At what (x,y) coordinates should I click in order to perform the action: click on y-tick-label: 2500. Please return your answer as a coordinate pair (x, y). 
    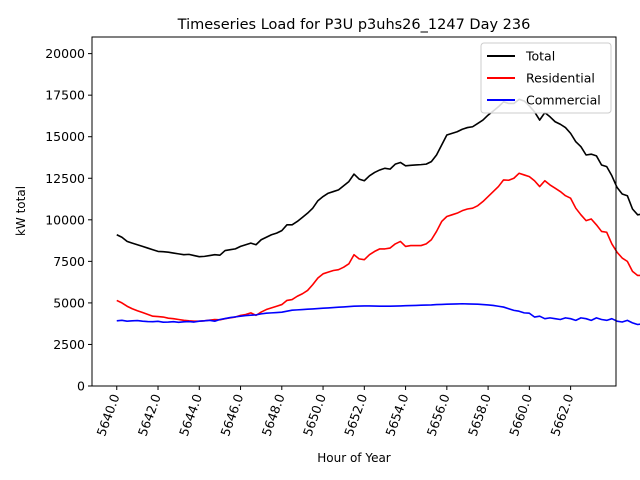
    Looking at the image, I should click on (69, 344).